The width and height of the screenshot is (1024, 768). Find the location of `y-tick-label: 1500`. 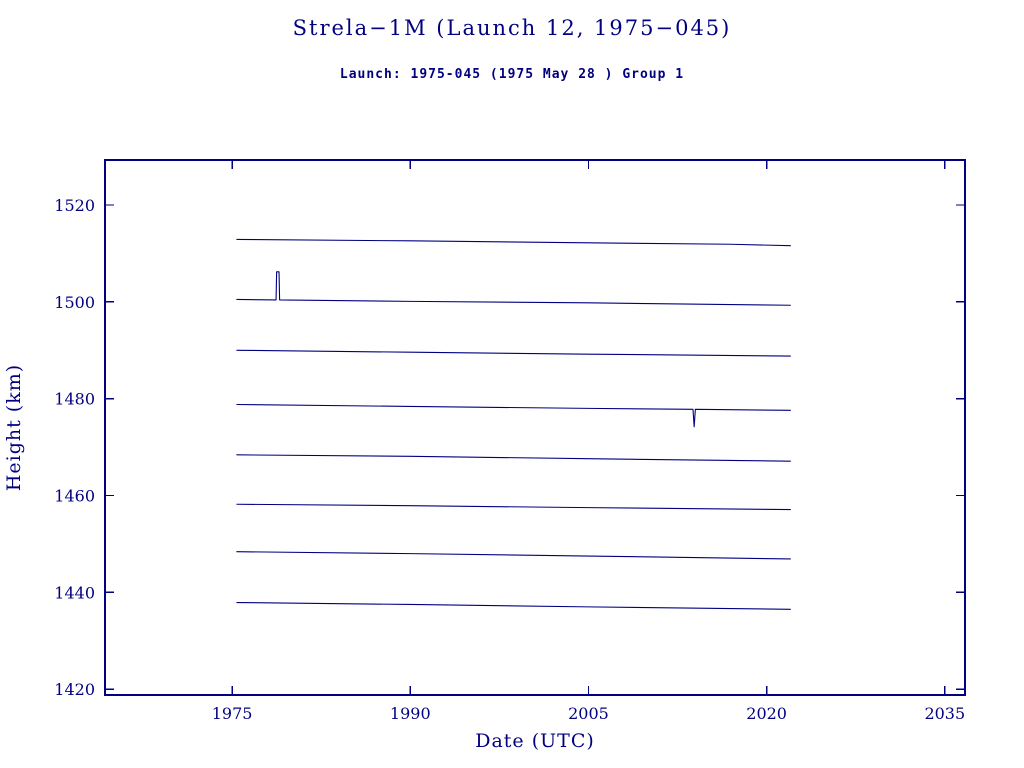

y-tick-label: 1500 is located at coordinates (74, 302).